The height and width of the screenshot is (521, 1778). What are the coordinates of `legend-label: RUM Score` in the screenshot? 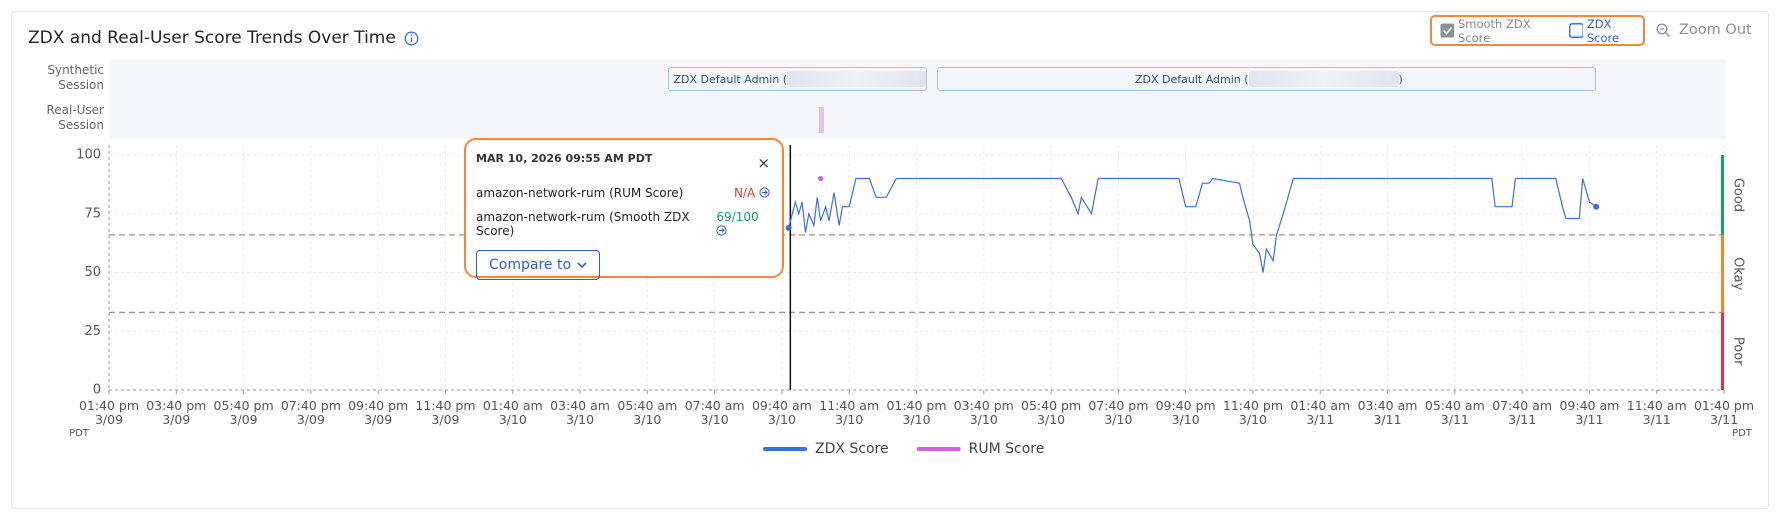 It's located at (1007, 449).